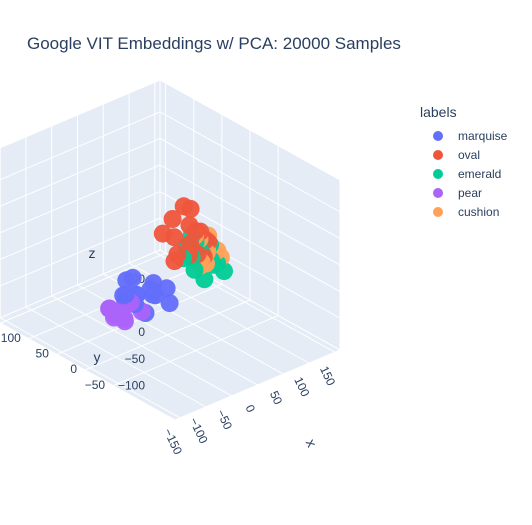  Describe the element at coordinates (135, 359) in the screenshot. I see `z-tick-label: −50` at that location.